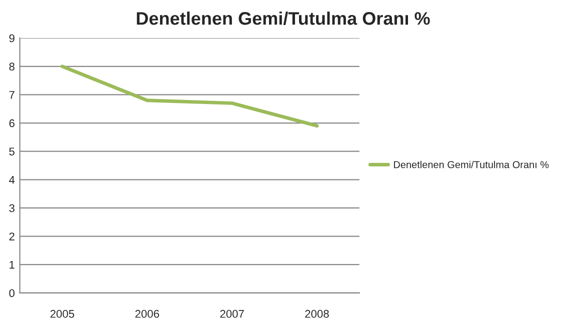 Image resolution: width=566 pixels, height=331 pixels. Describe the element at coordinates (11, 208) in the screenshot. I see `y-tick-label: 3` at that location.